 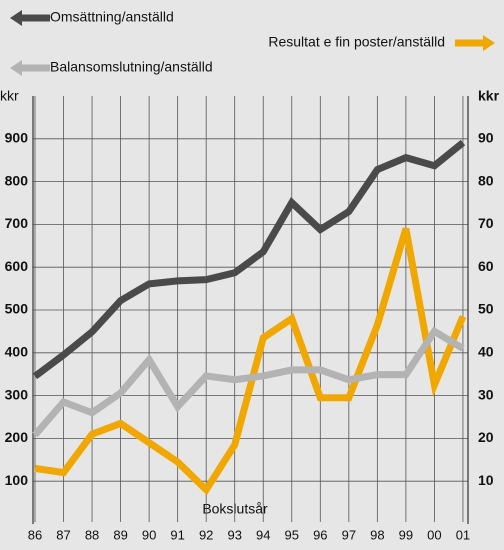 What do you see at coordinates (486, 437) in the screenshot?
I see `y2-tick-label: 20` at bounding box center [486, 437].